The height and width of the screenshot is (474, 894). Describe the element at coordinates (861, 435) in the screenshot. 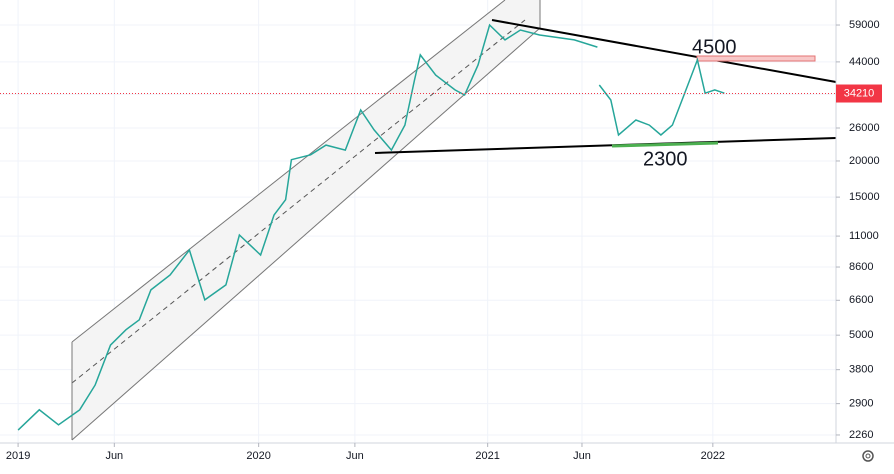

I see `y-tick-label: 2260` at that location.